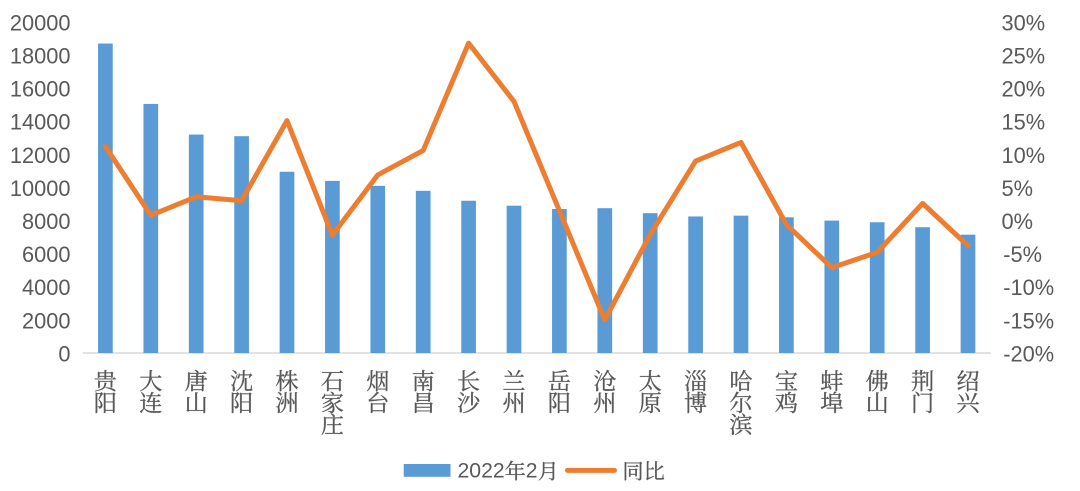  I want to click on svg-text: -20%, so click(1028, 353).